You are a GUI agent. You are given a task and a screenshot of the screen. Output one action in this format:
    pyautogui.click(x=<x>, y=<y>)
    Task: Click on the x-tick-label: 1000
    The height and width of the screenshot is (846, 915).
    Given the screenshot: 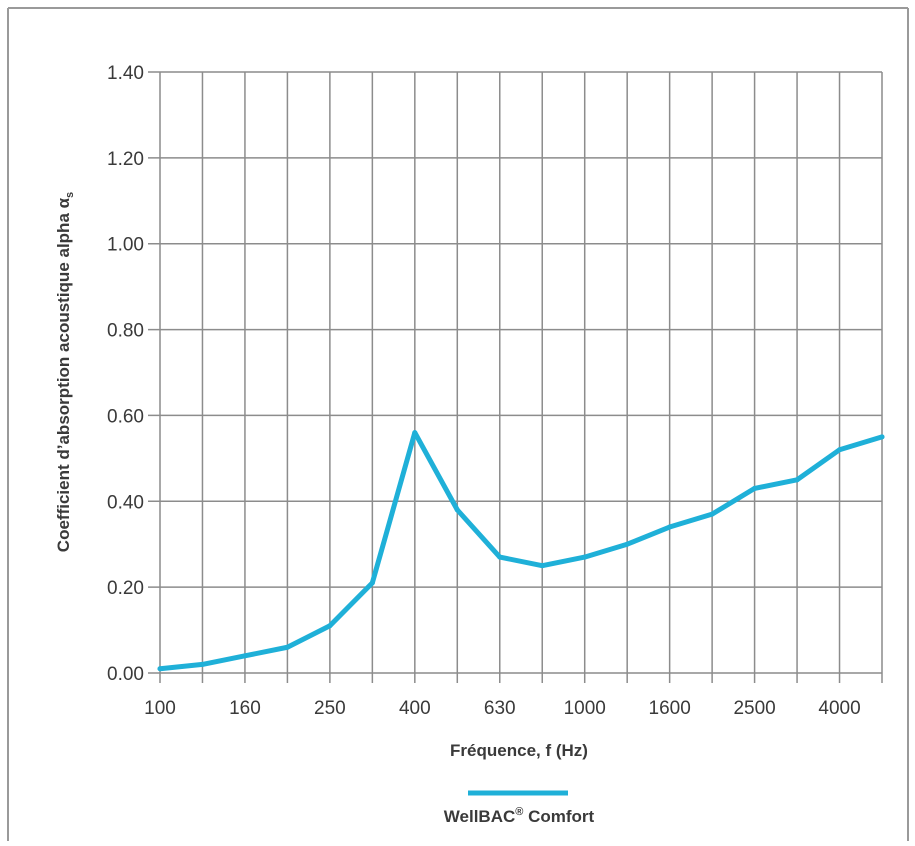 What is the action you would take?
    pyautogui.click(x=585, y=708)
    